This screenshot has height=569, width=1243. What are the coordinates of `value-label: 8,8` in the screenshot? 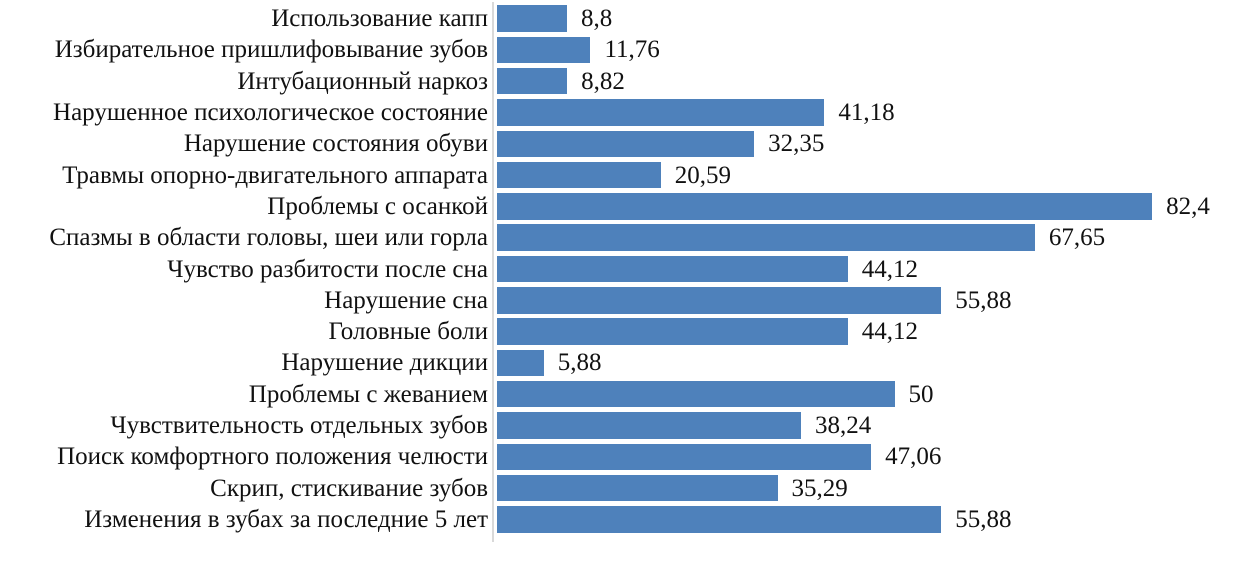 It's located at (596, 19).